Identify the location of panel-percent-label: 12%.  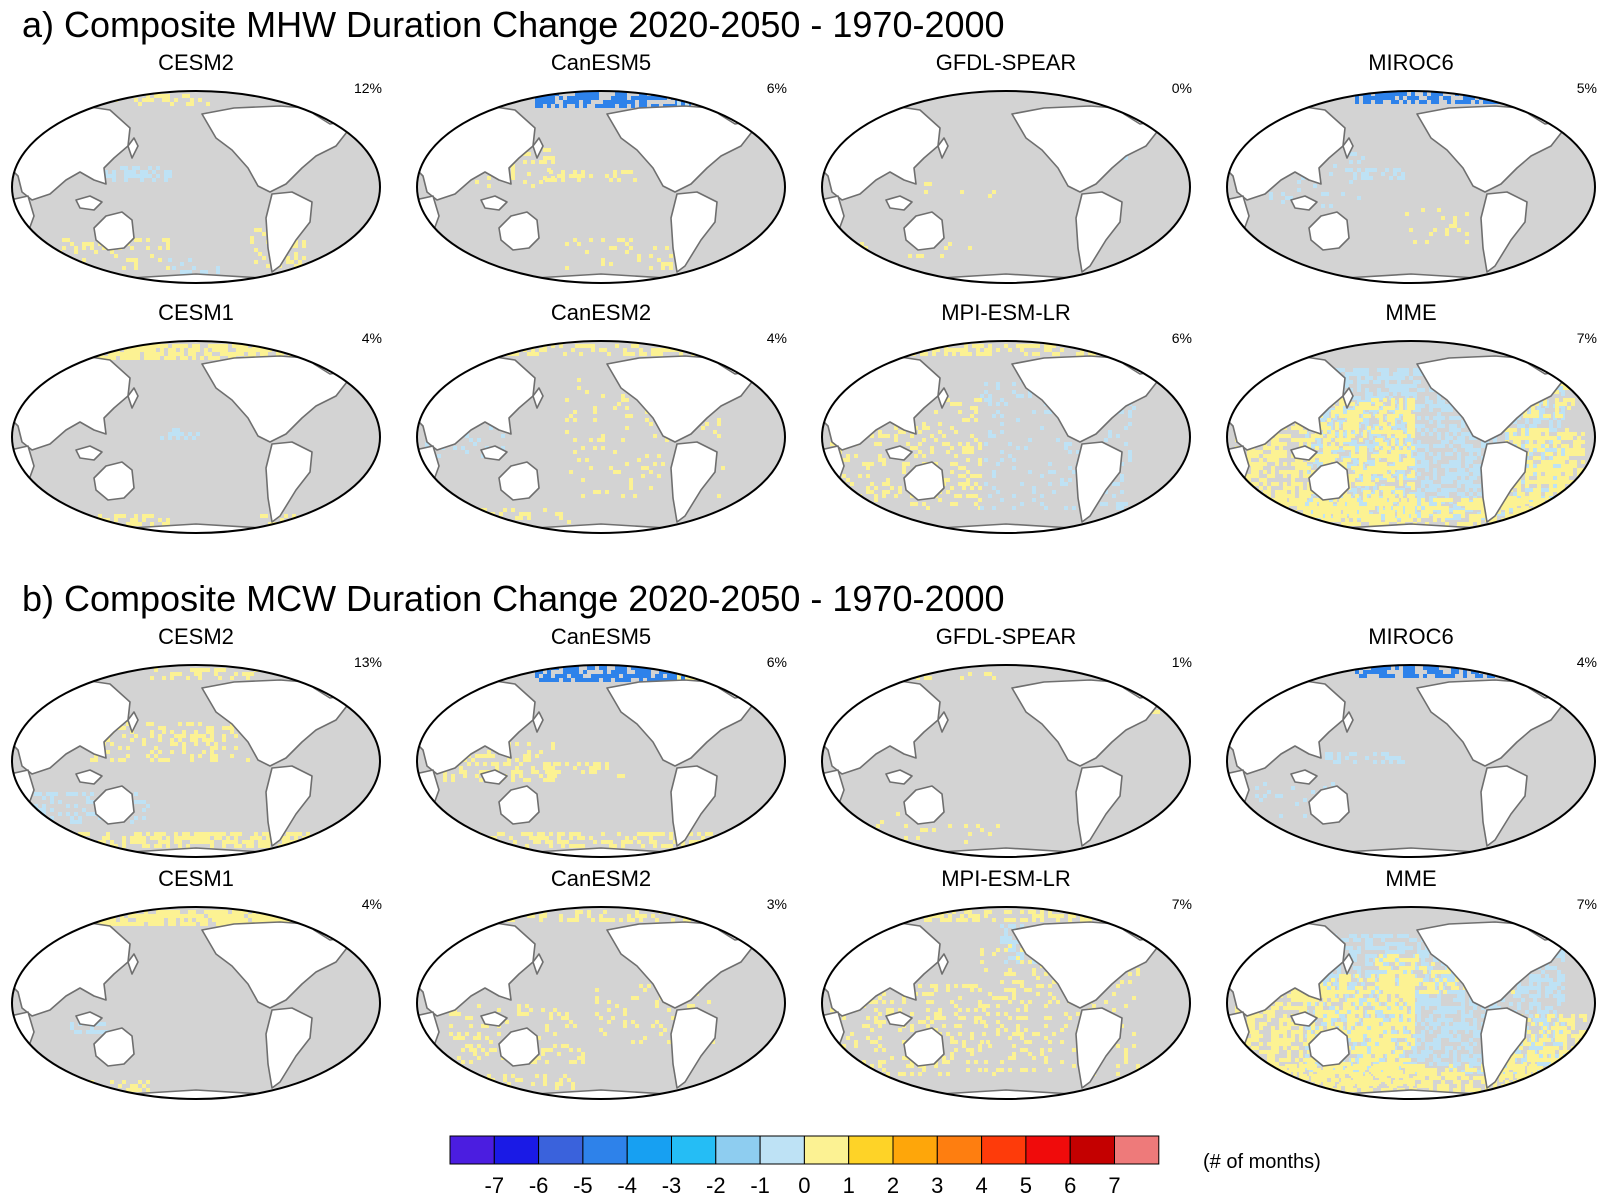
(367, 88).